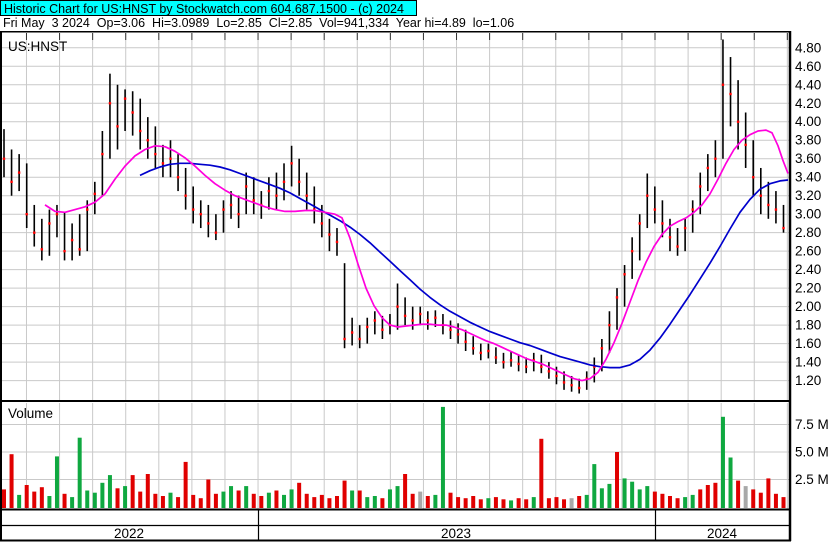 This screenshot has height=543, width=830. What do you see at coordinates (722, 533) in the screenshot?
I see `year-label-2024: 2024` at bounding box center [722, 533].